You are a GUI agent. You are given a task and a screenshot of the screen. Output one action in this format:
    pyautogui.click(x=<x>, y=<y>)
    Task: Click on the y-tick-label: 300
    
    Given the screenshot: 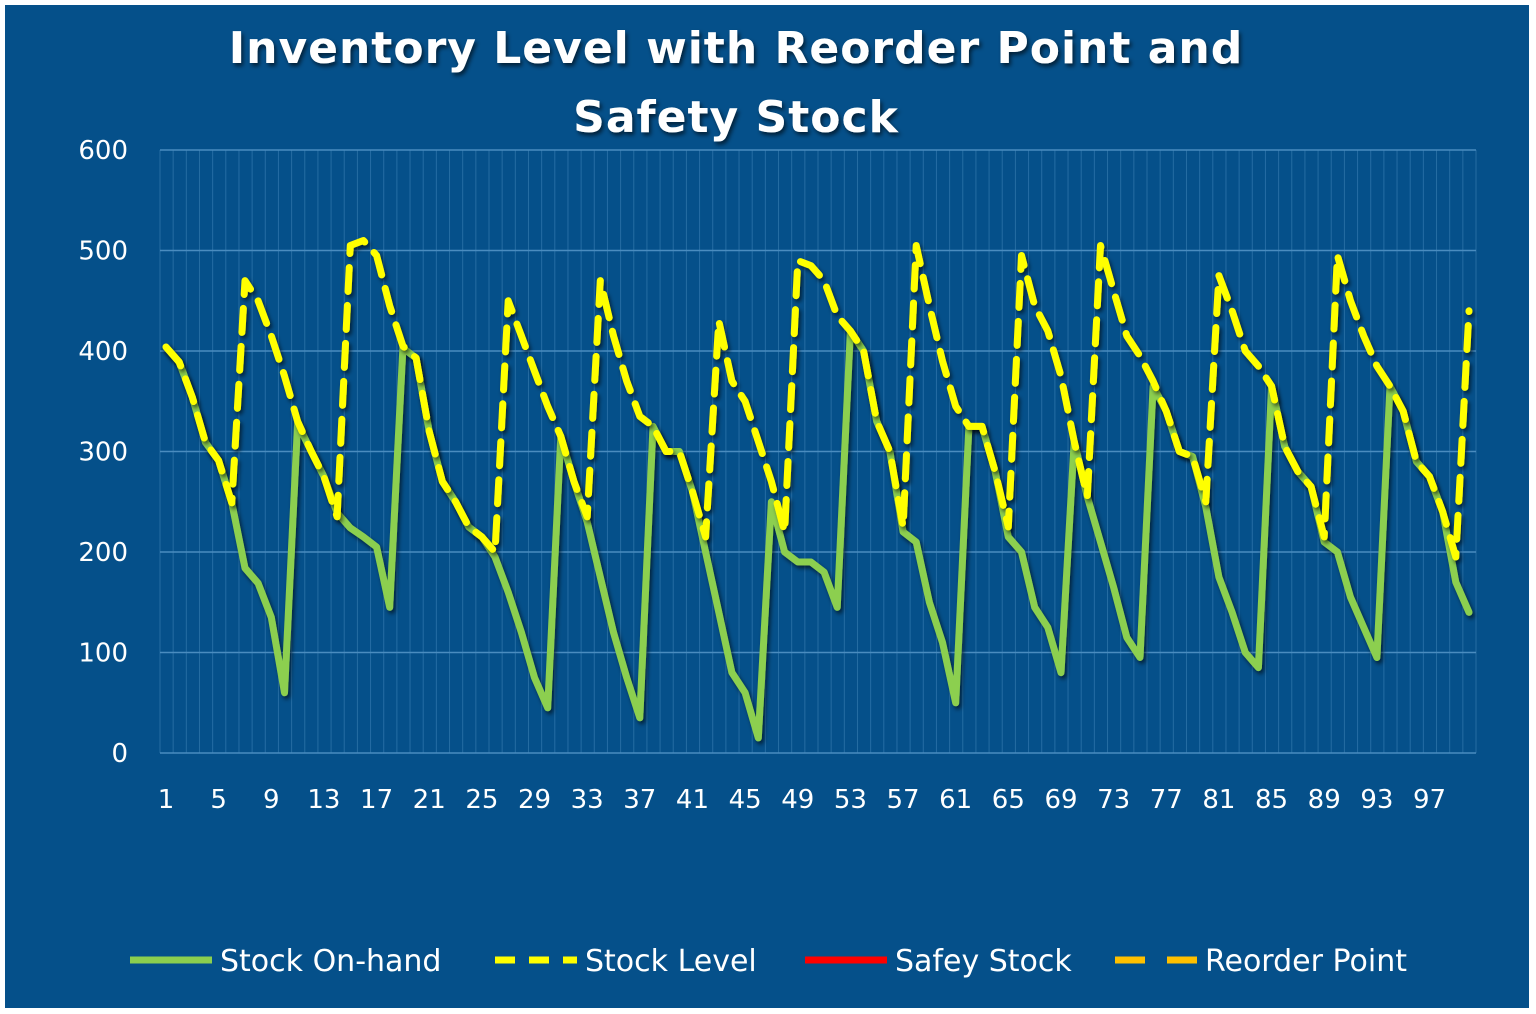 What is the action you would take?
    pyautogui.click(x=103, y=453)
    